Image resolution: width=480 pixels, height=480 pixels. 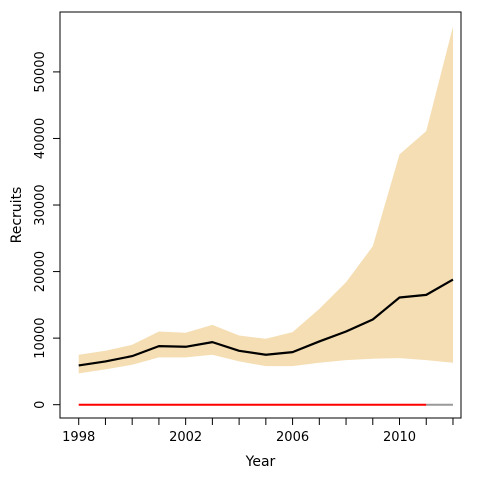 What do you see at coordinates (40, 337) in the screenshot?
I see `y-tick-label: 10000` at bounding box center [40, 337].